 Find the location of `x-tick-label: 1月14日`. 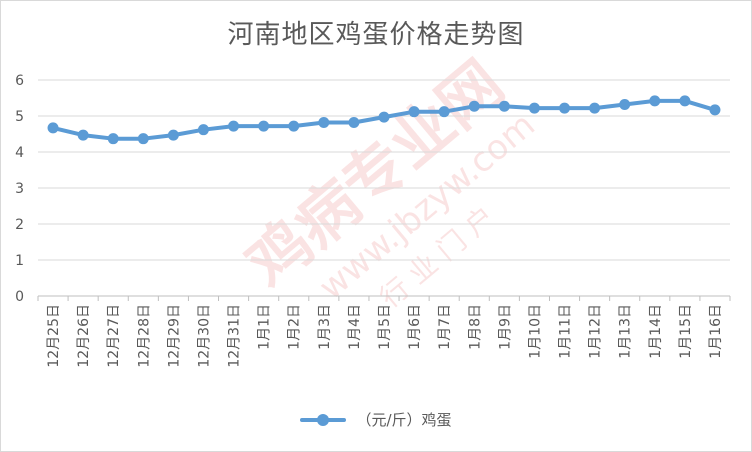

x-tick-label: 1月14日 is located at coordinates (656, 331).